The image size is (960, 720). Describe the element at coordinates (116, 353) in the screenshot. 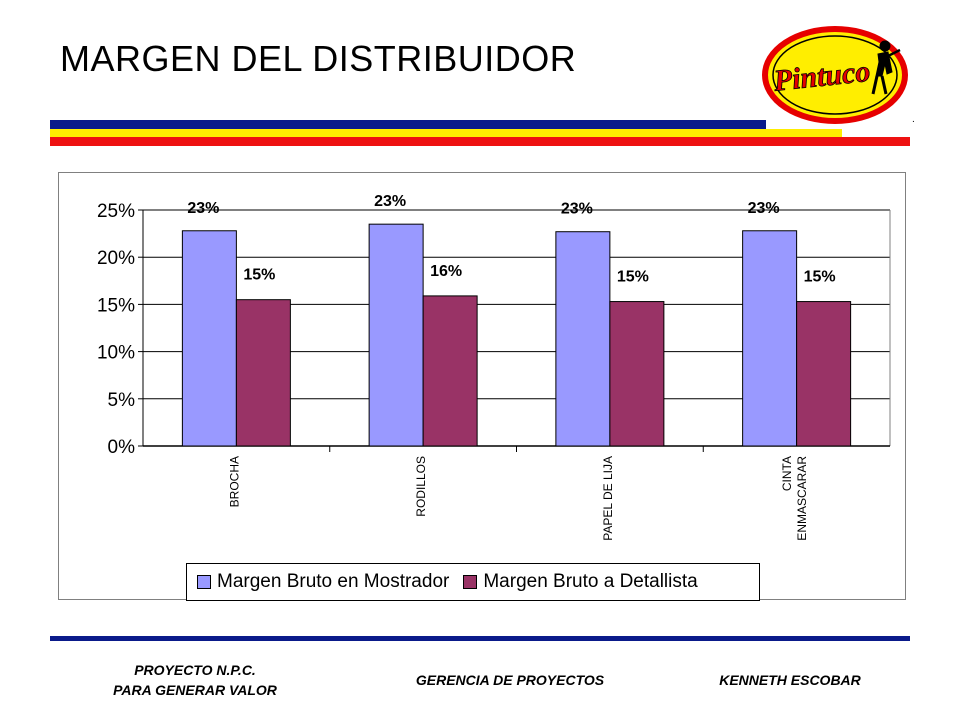

I see `y-tick-label: 10%` at that location.